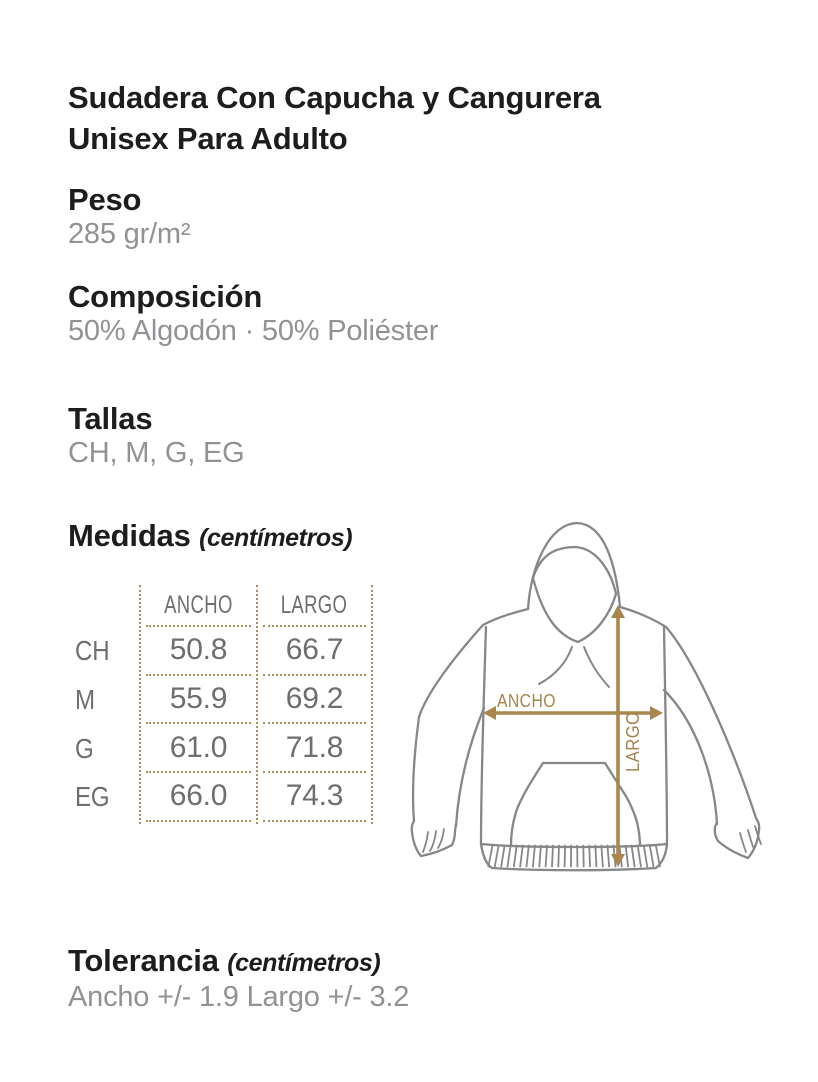  I want to click on size-table-row: M 55.9 69.2, so click(224, 700).